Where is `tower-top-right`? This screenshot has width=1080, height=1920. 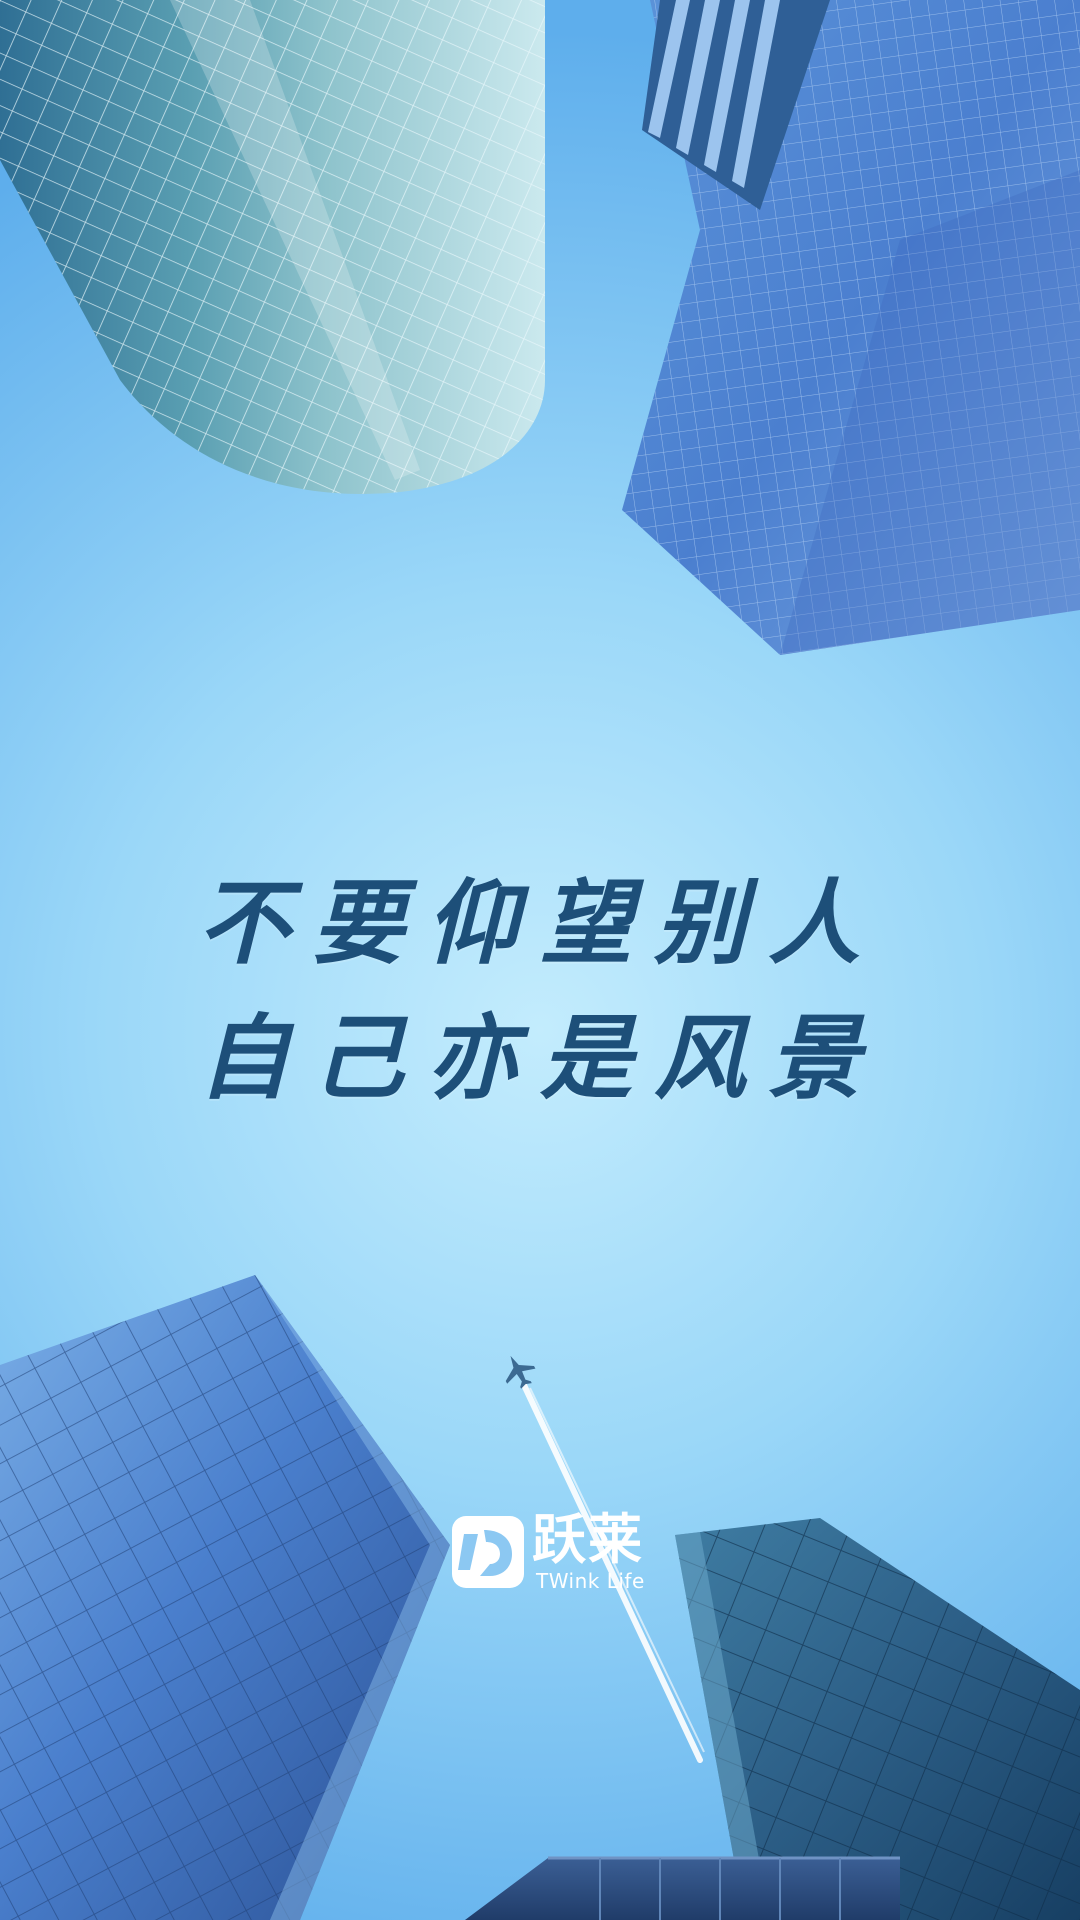 tower-top-right is located at coordinates (851, 327).